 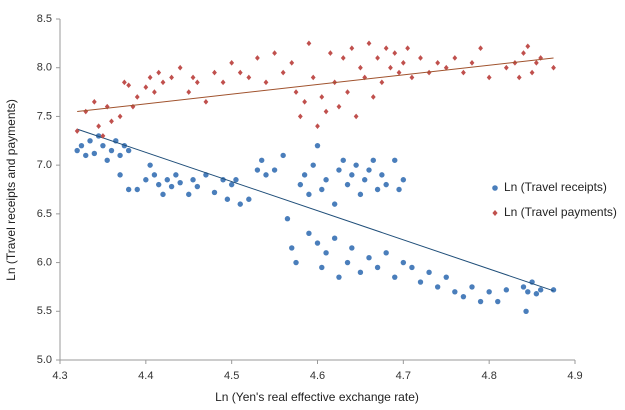 I want to click on x-tick-label: 4.5, so click(x=231, y=376).